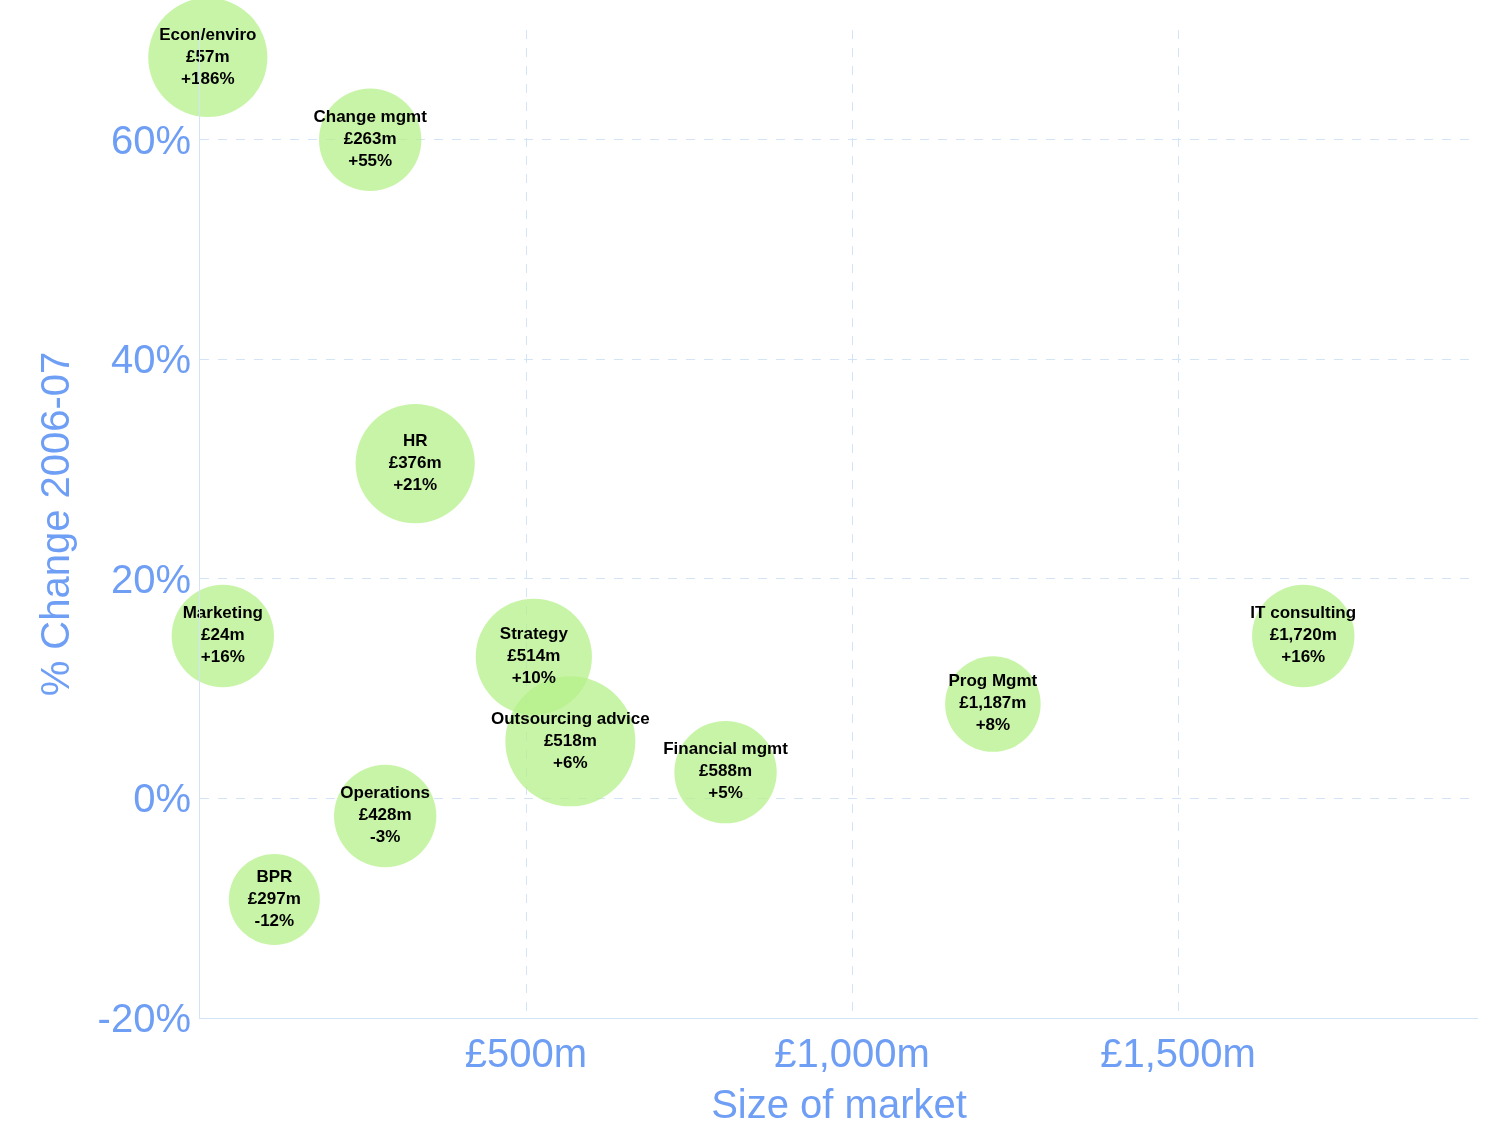 The image size is (1488, 1148). I want to click on data-label: Financial mgmt £588m +5%, so click(726, 771).